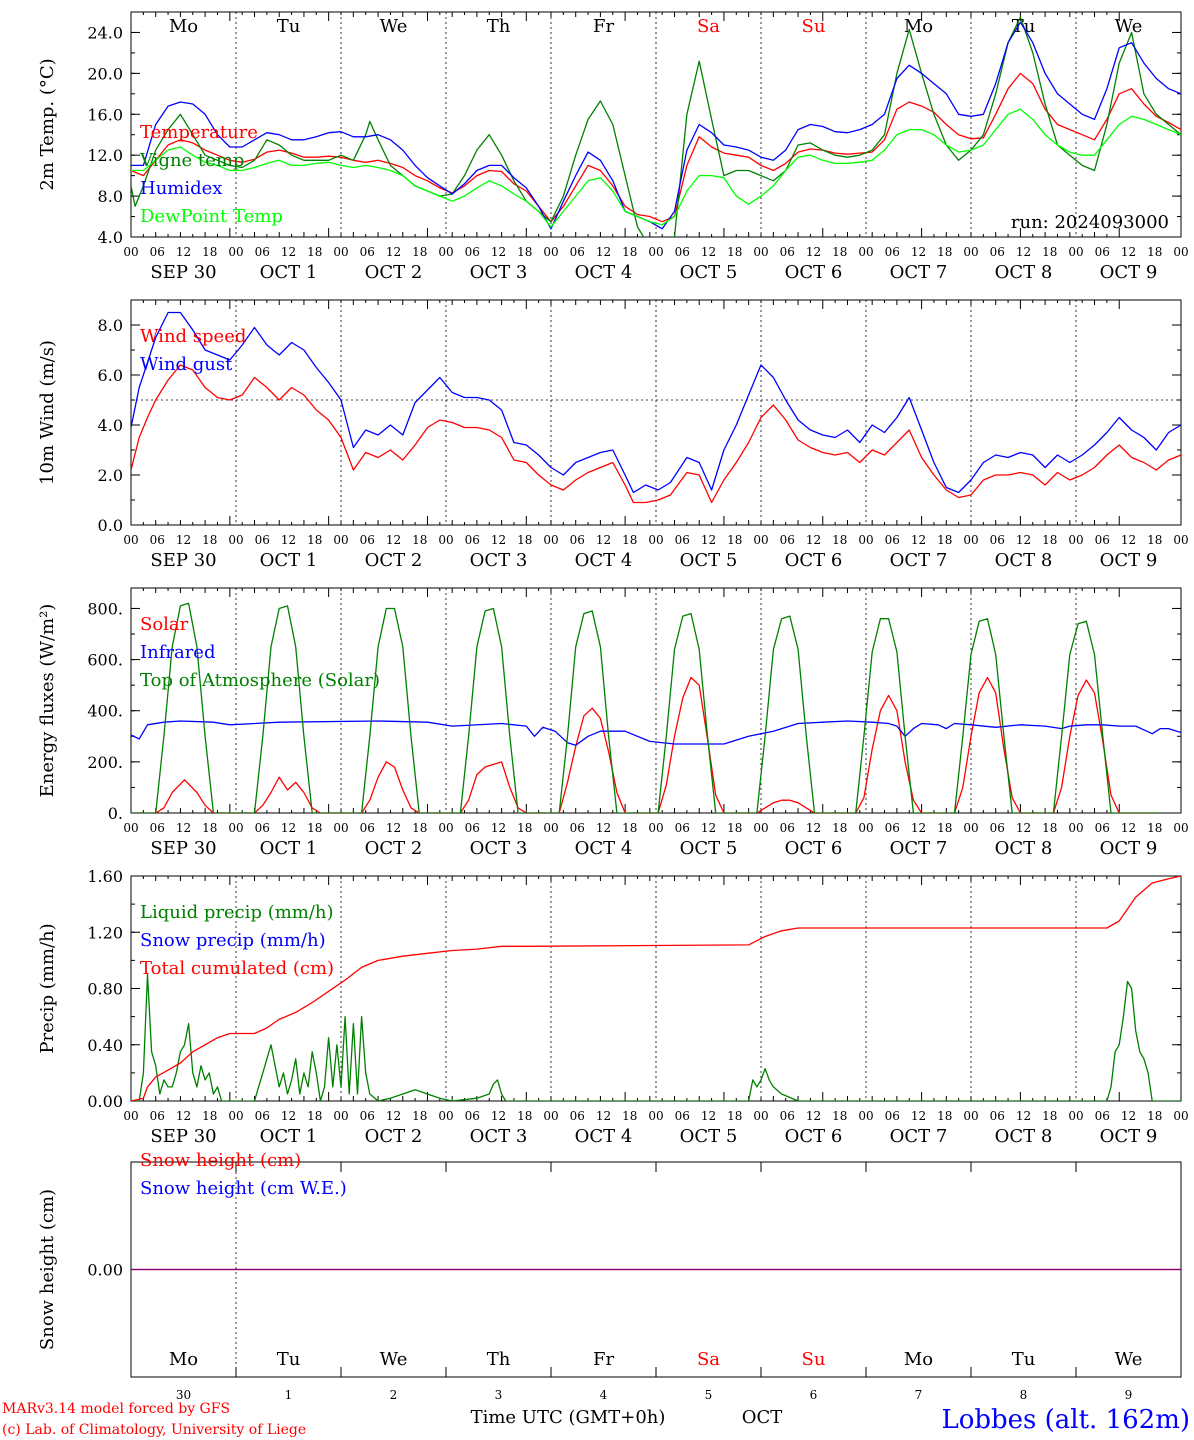 This screenshot has width=1194, height=1440. Describe the element at coordinates (1129, 272) in the screenshot. I see `date-label: OCT 9` at that location.